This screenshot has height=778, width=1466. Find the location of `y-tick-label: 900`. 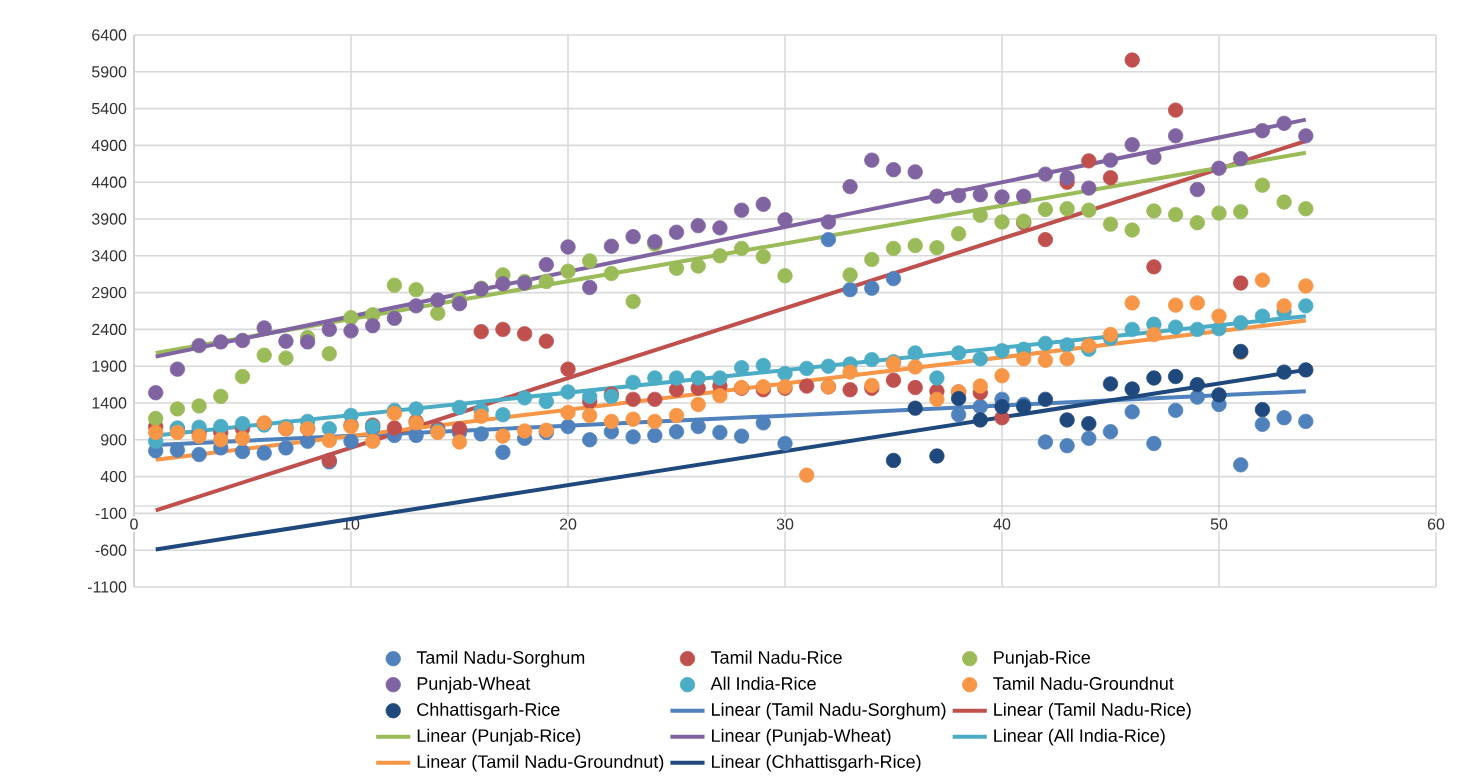

y-tick-label: 900 is located at coordinates (114, 440).